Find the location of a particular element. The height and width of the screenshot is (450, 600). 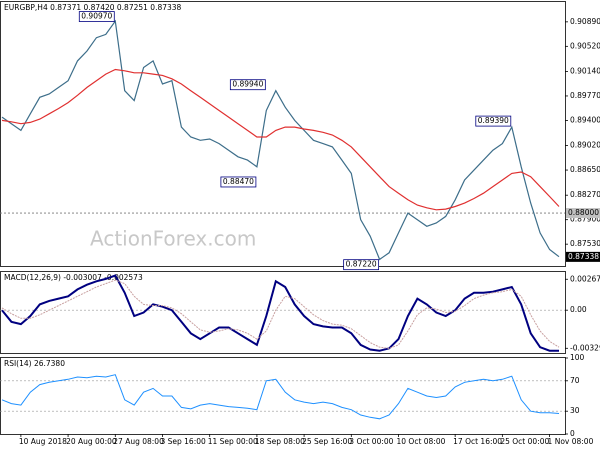

level-label: 0.88000 is located at coordinates (583, 212).